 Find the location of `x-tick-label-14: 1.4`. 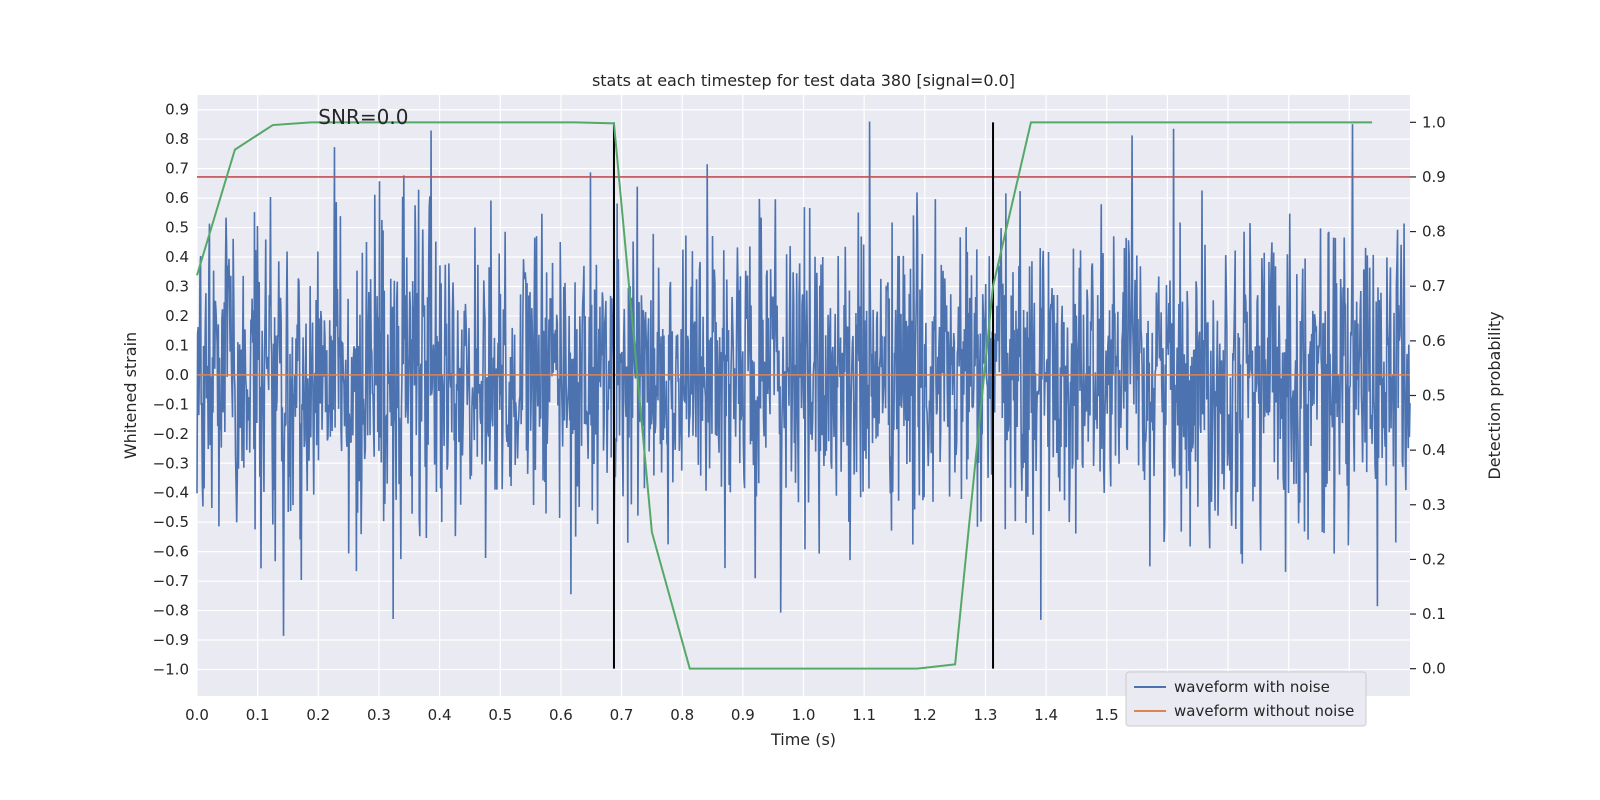

x-tick-label-14: 1.4 is located at coordinates (1046, 715).